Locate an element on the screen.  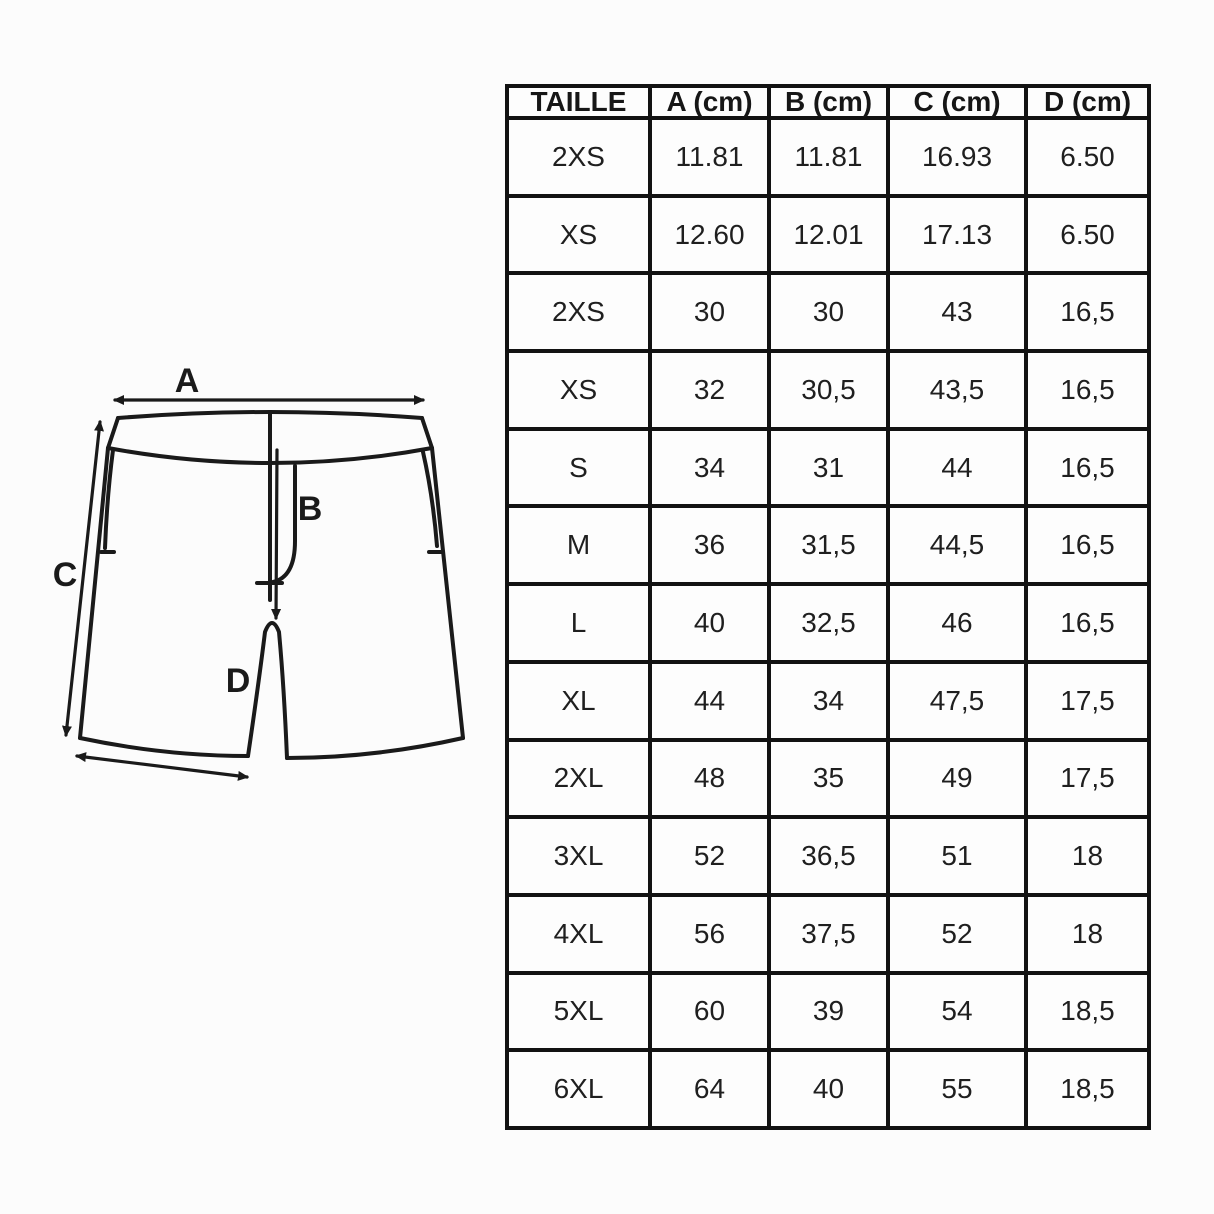
measurement-cell-c: 55 is located at coordinates (957, 1089).